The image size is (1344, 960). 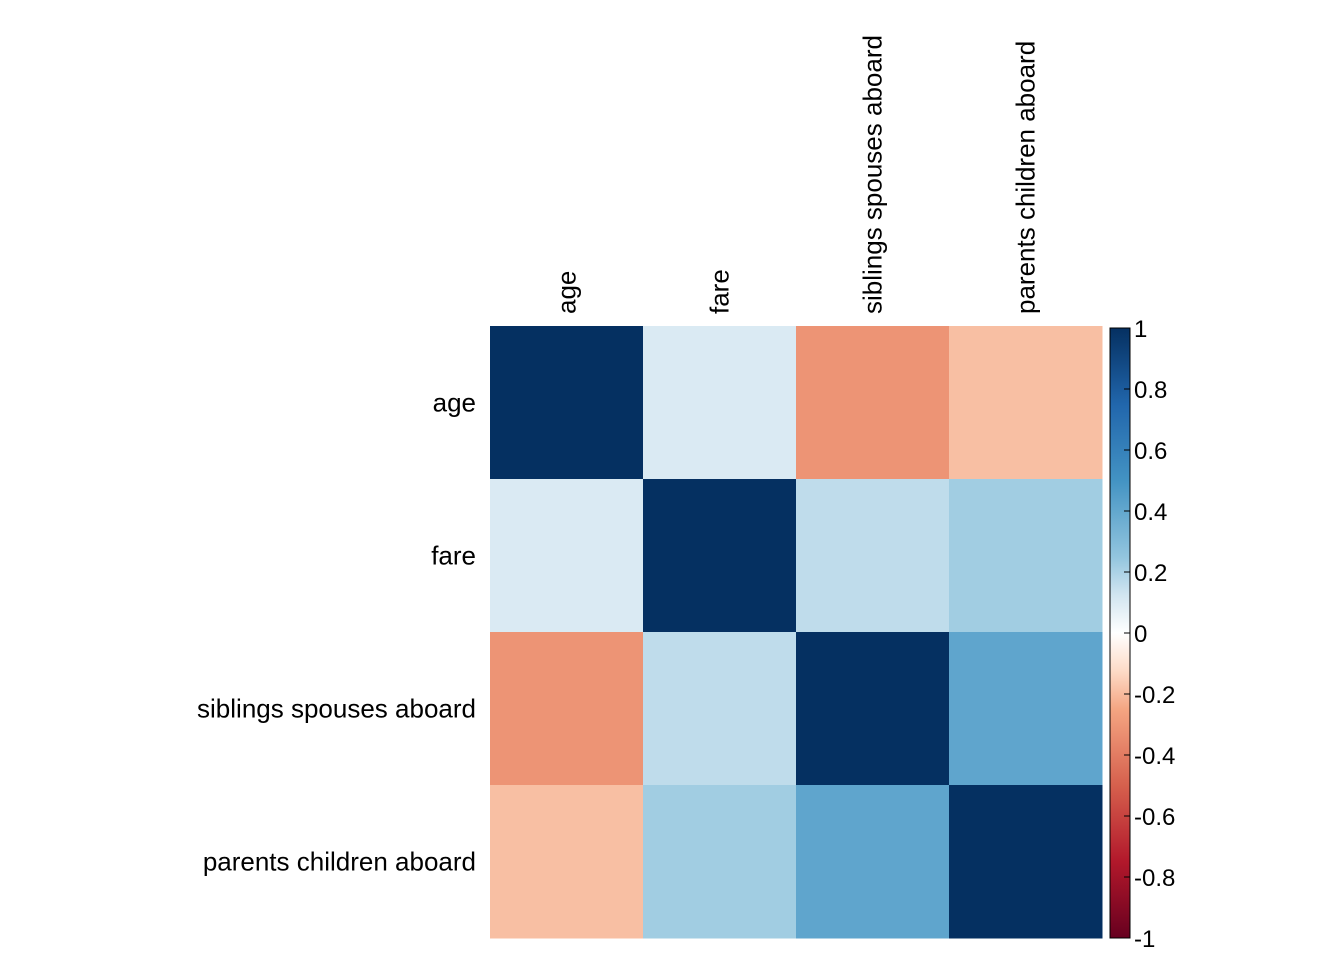 What do you see at coordinates (567, 403) in the screenshot?
I see `heatmap-cell-age-age` at bounding box center [567, 403].